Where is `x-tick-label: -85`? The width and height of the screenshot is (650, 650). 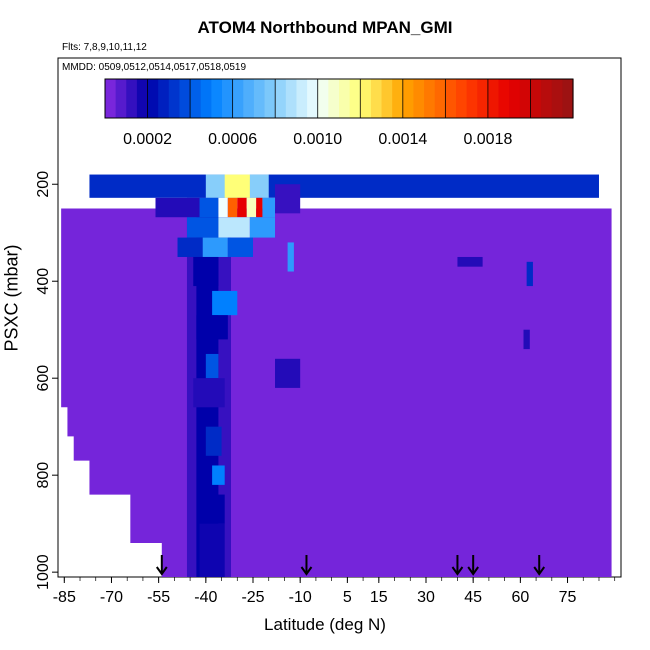
x-tick-label: -85 is located at coordinates (64, 597).